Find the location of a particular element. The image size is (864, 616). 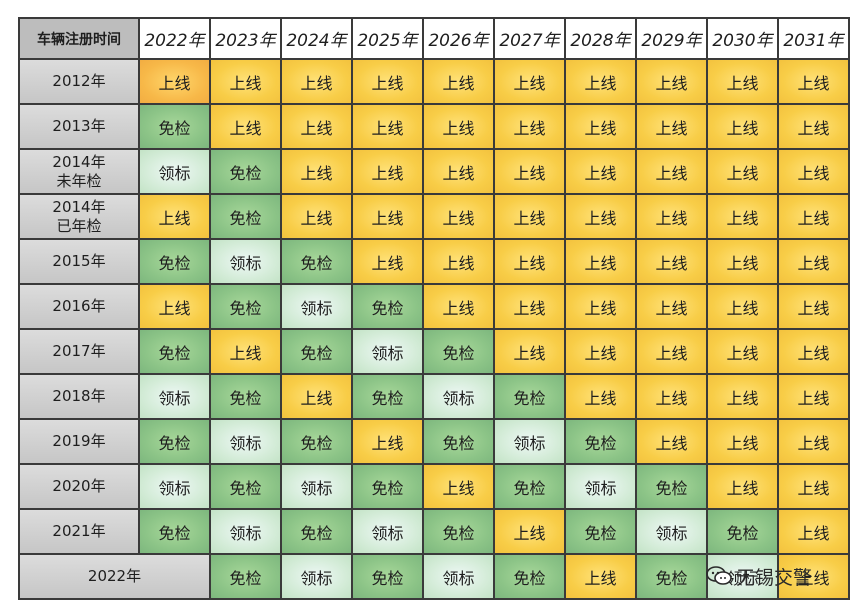

table-row: 2018年 领标 免检 上线 免检 领标 免检 上线 上线 上线 上线 is located at coordinates (434, 396).